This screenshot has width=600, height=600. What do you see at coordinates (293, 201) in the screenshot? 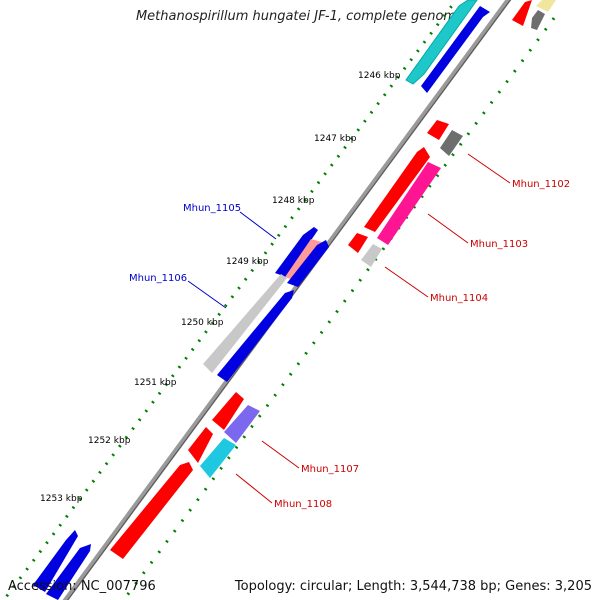
I see `tick-label: 1248 kbp` at bounding box center [293, 201].